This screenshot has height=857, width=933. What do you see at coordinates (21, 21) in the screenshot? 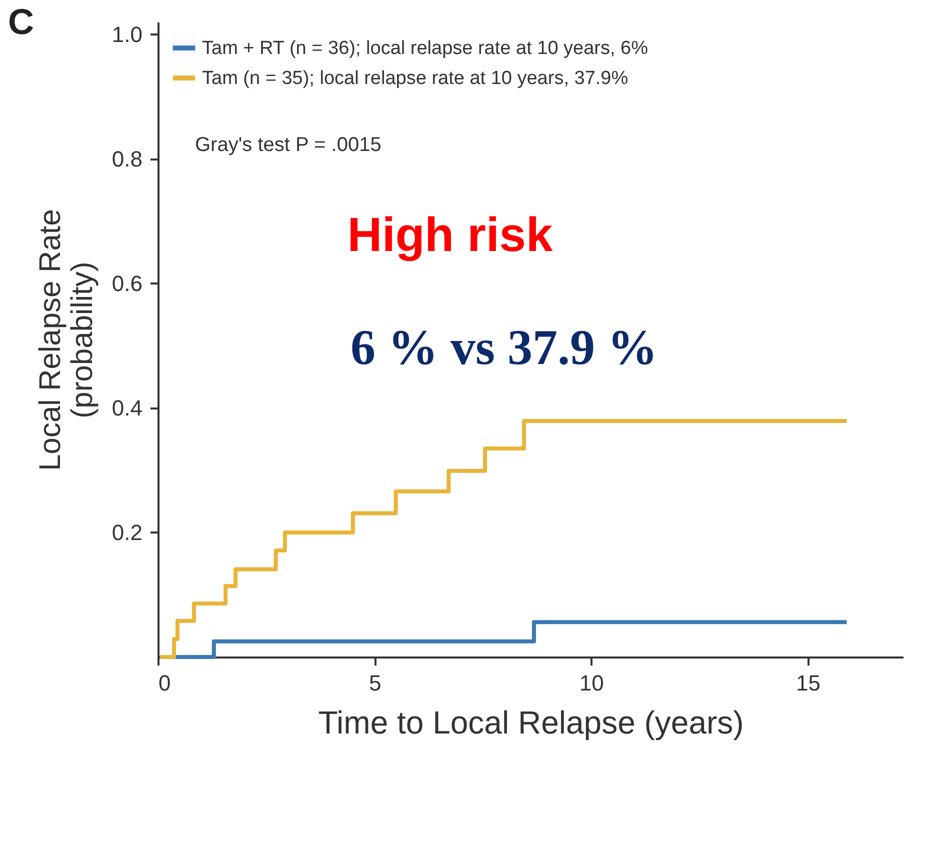
I see `chart-title: C` at bounding box center [21, 21].